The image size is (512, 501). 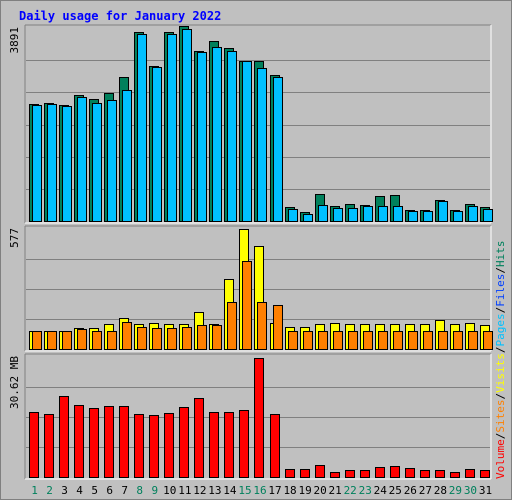 What do you see at coordinates (485, 490) in the screenshot?
I see `day-label-31: 31` at bounding box center [485, 490].